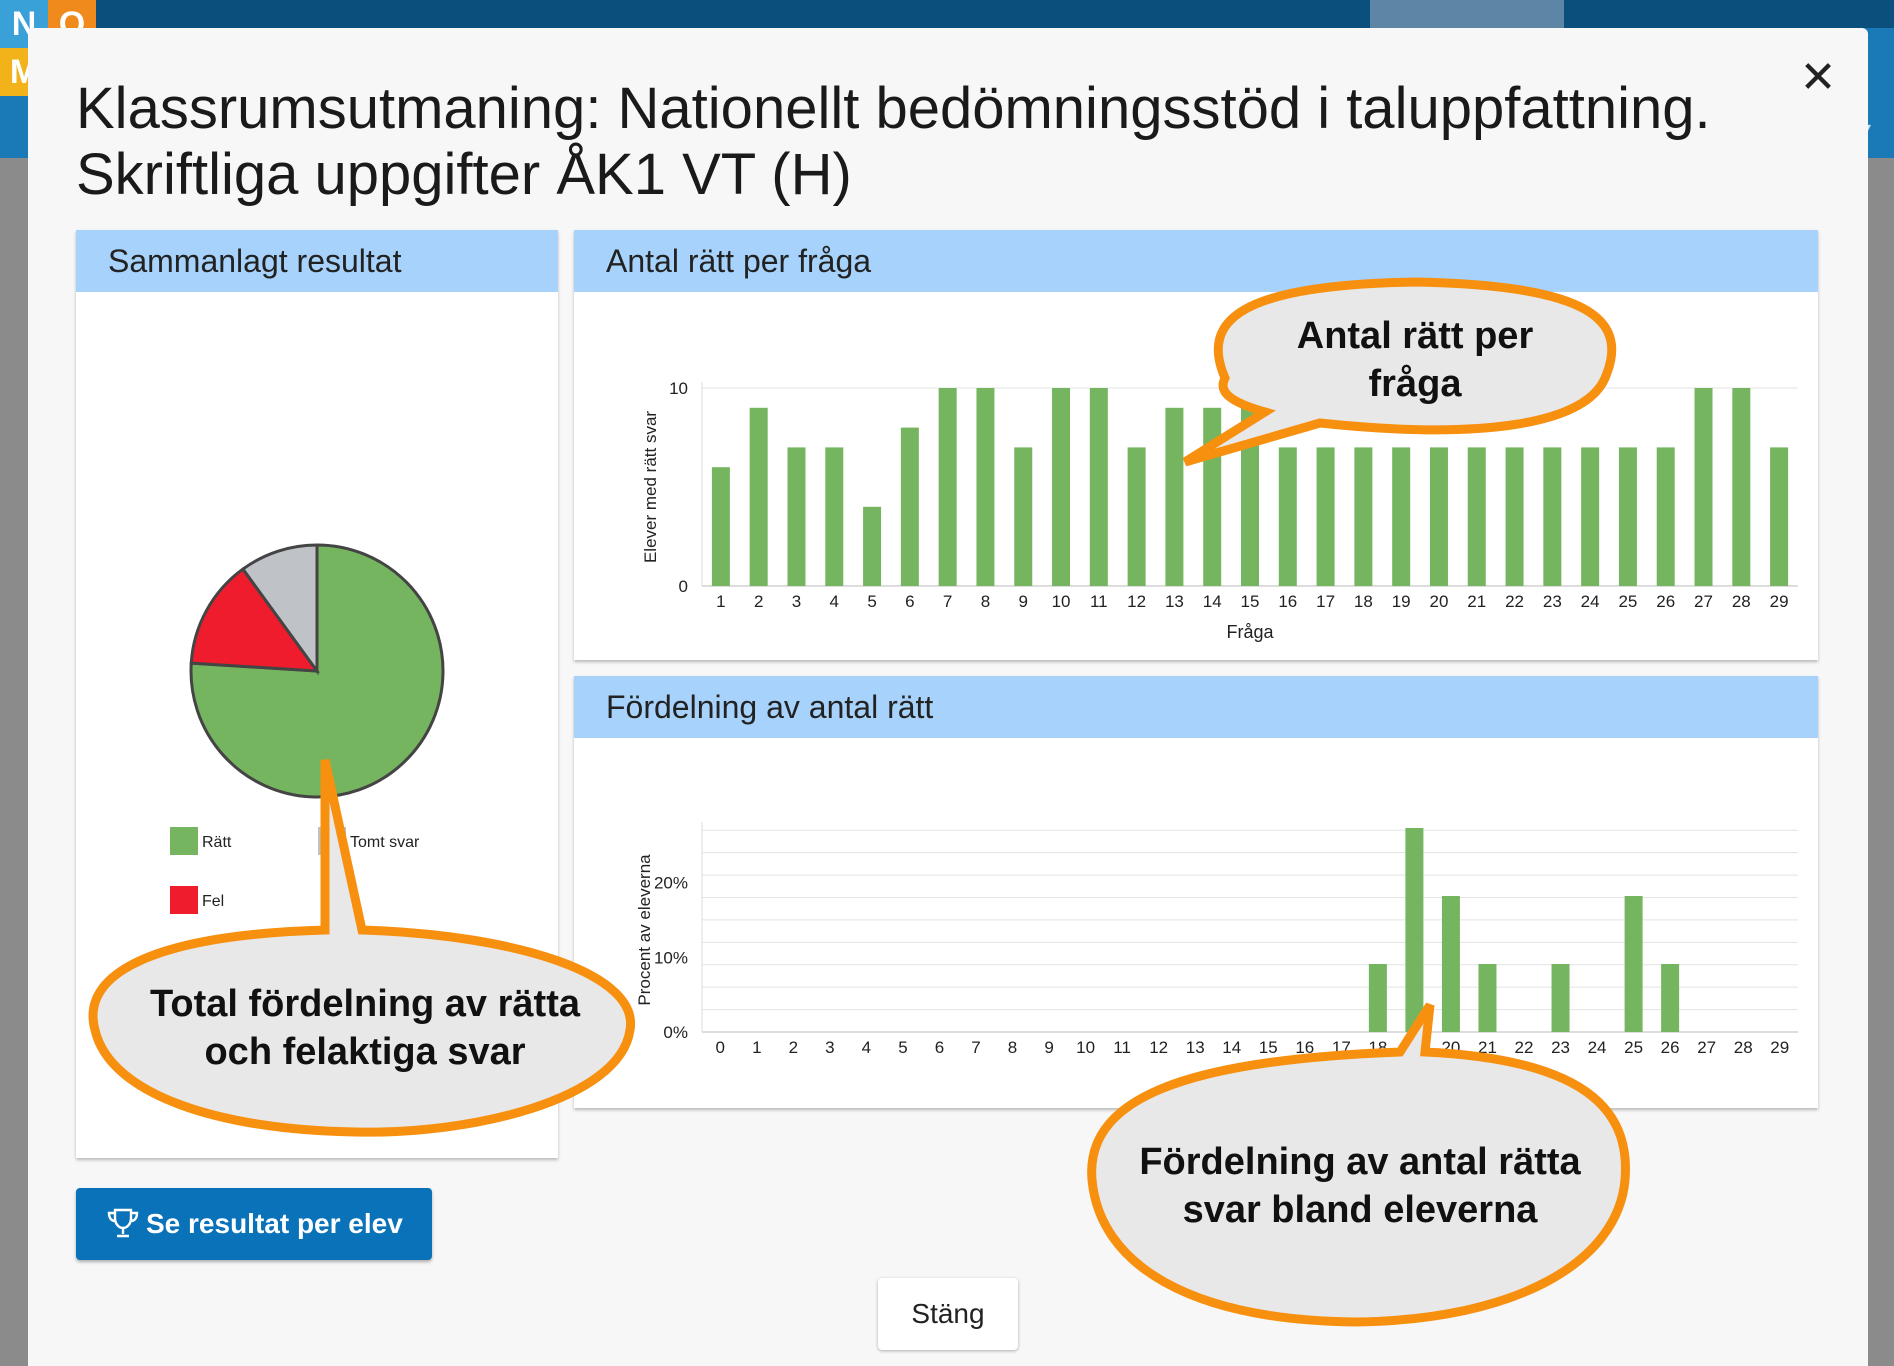 The height and width of the screenshot is (1366, 1894). What do you see at coordinates (1467, 14) in the screenshot?
I see `app-active-tab` at bounding box center [1467, 14].